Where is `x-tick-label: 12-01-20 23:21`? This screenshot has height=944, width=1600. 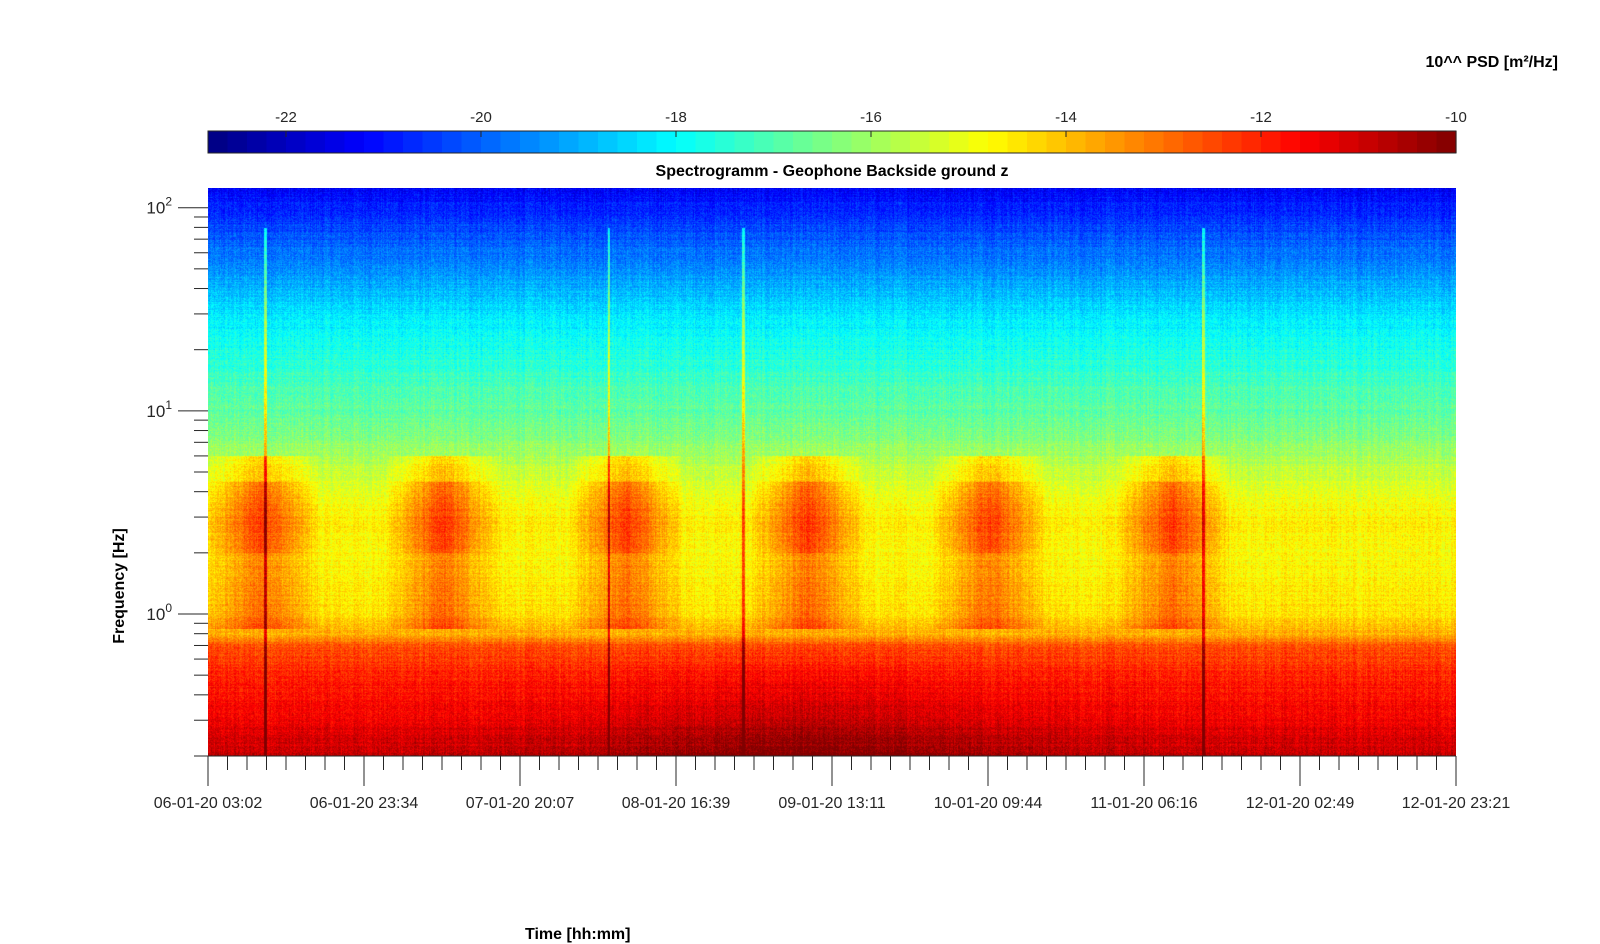 x-tick-label: 12-01-20 23:21 is located at coordinates (1456, 803).